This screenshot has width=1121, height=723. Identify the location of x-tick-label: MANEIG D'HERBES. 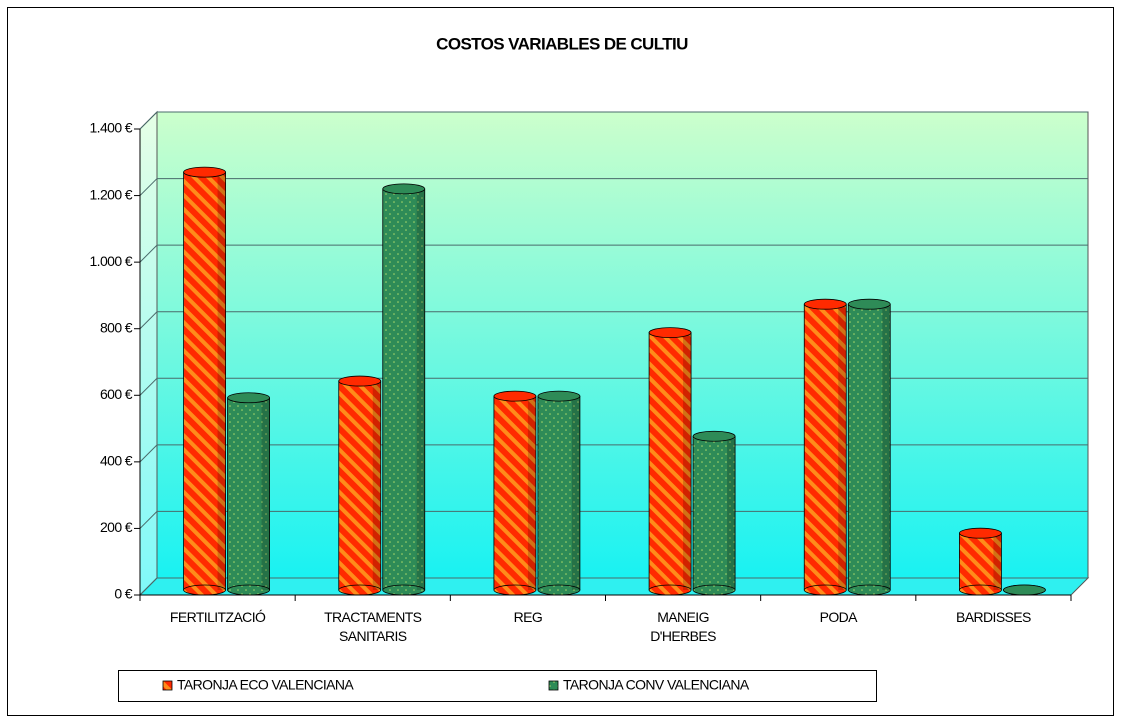
(683, 626).